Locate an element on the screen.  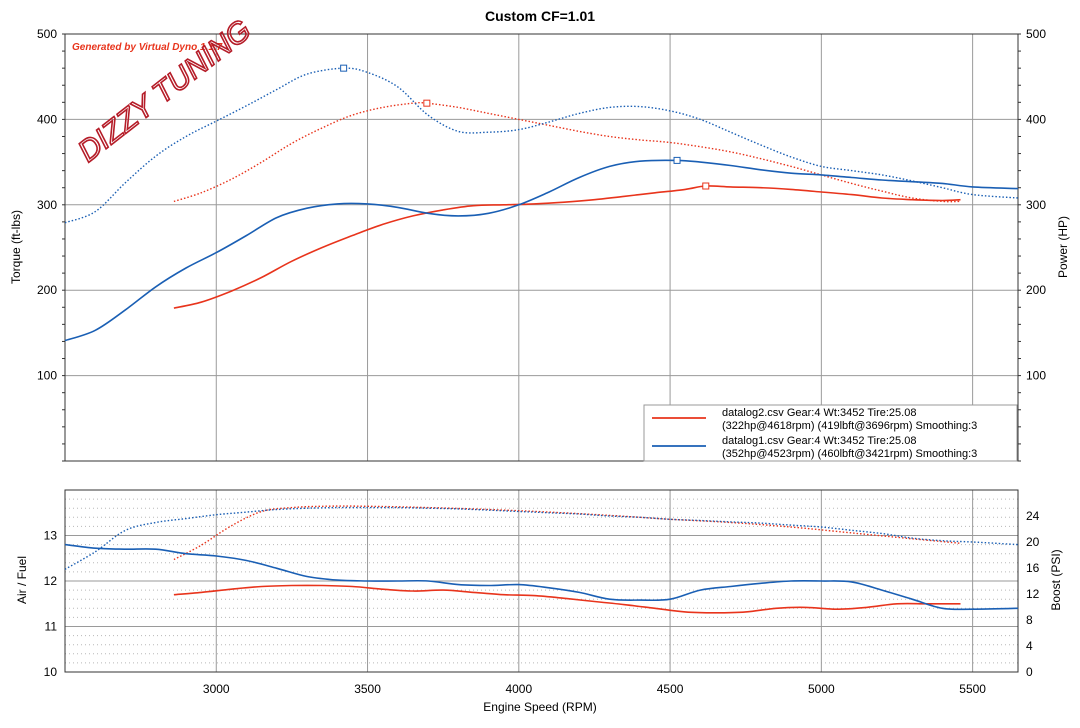
legend-box is located at coordinates (830, 433).